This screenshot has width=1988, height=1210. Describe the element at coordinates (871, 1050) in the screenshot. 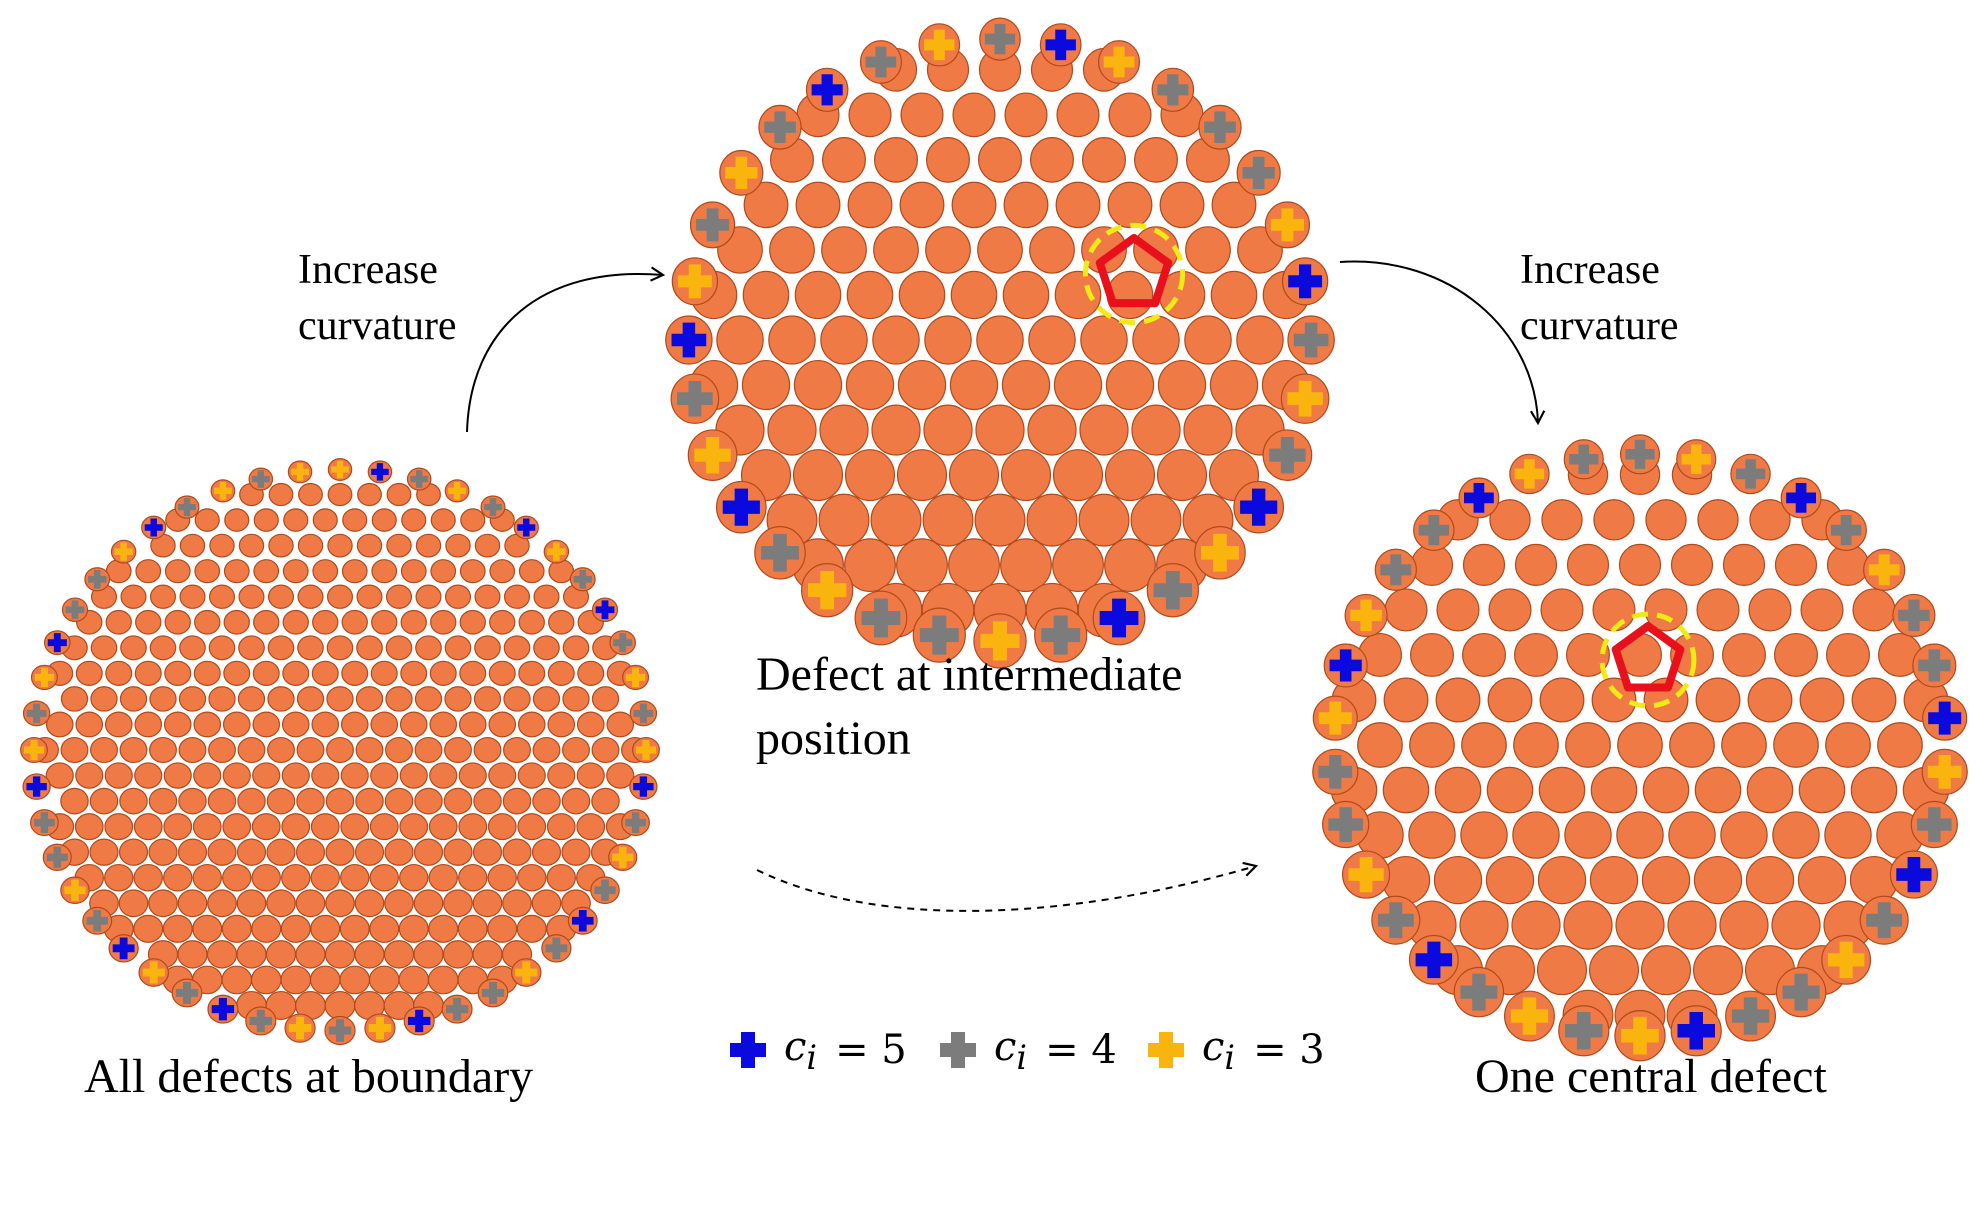

I see `legend-value: = 5` at that location.